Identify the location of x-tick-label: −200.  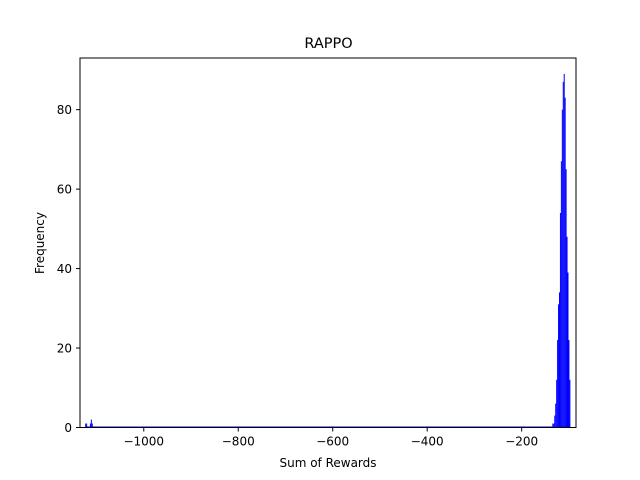
(521, 442).